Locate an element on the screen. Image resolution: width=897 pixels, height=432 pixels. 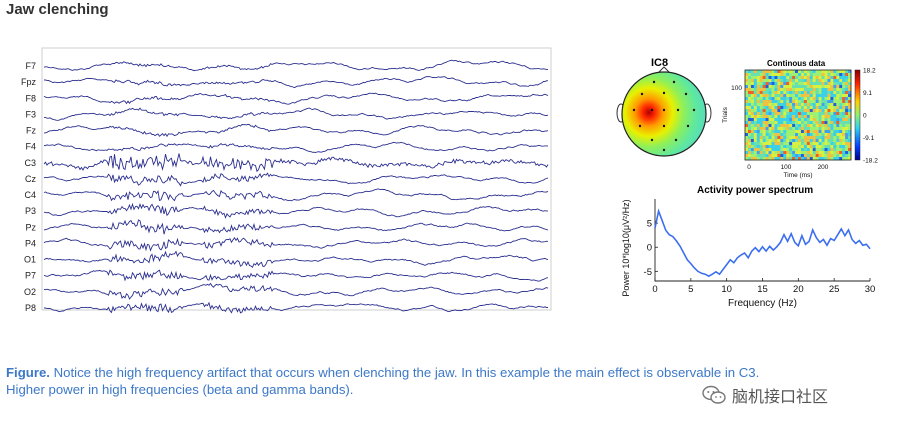
x-tick-label: 25 is located at coordinates (834, 289).